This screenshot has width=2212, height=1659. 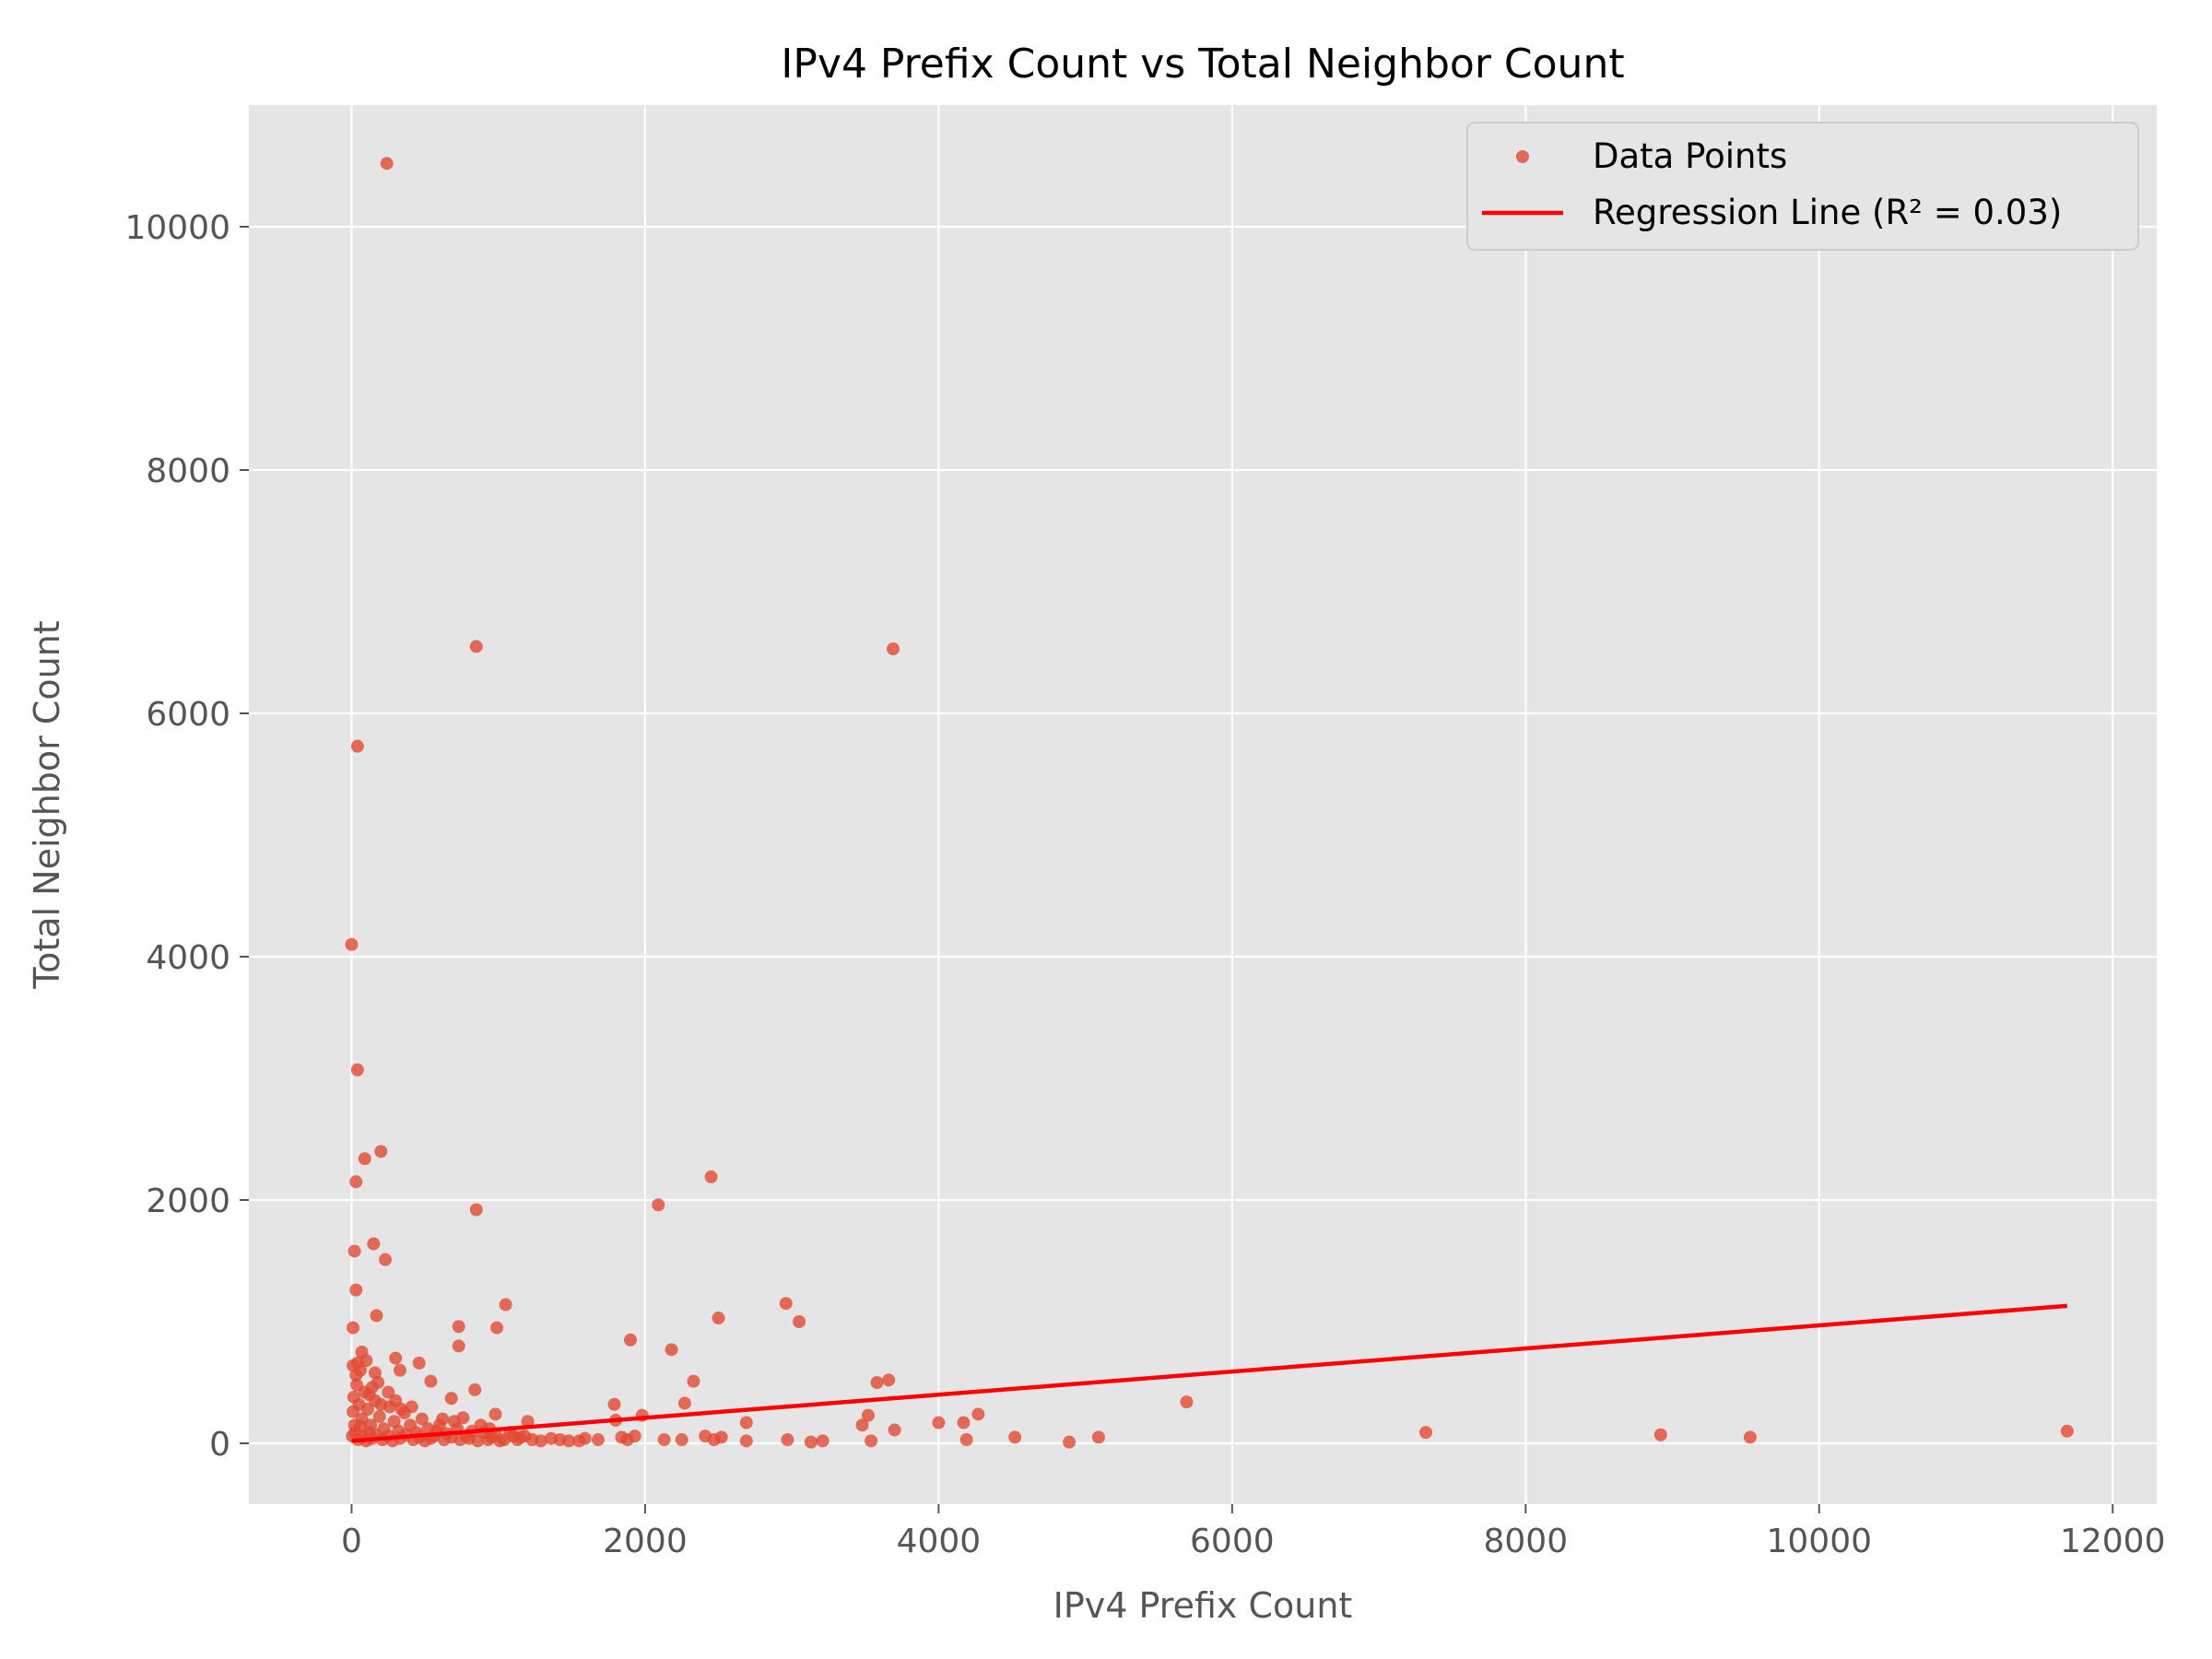 What do you see at coordinates (188, 471) in the screenshot?
I see `y-tick-label: 8000` at bounding box center [188, 471].